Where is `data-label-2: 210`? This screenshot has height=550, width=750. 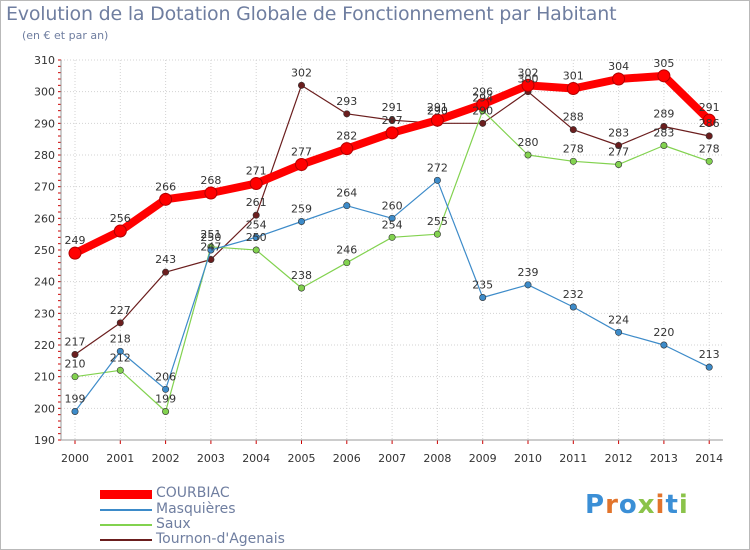
data-label-2: 210 is located at coordinates (75, 364).